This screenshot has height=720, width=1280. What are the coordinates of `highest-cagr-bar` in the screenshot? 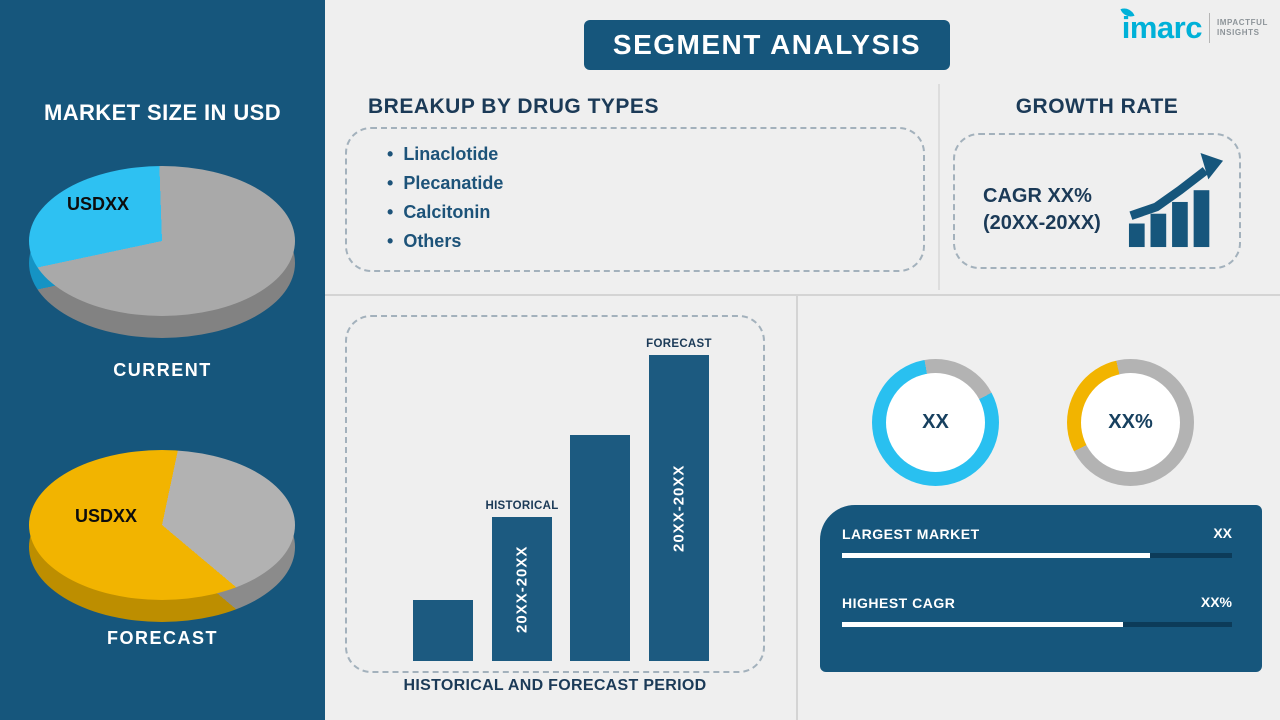 It's located at (1037, 624).